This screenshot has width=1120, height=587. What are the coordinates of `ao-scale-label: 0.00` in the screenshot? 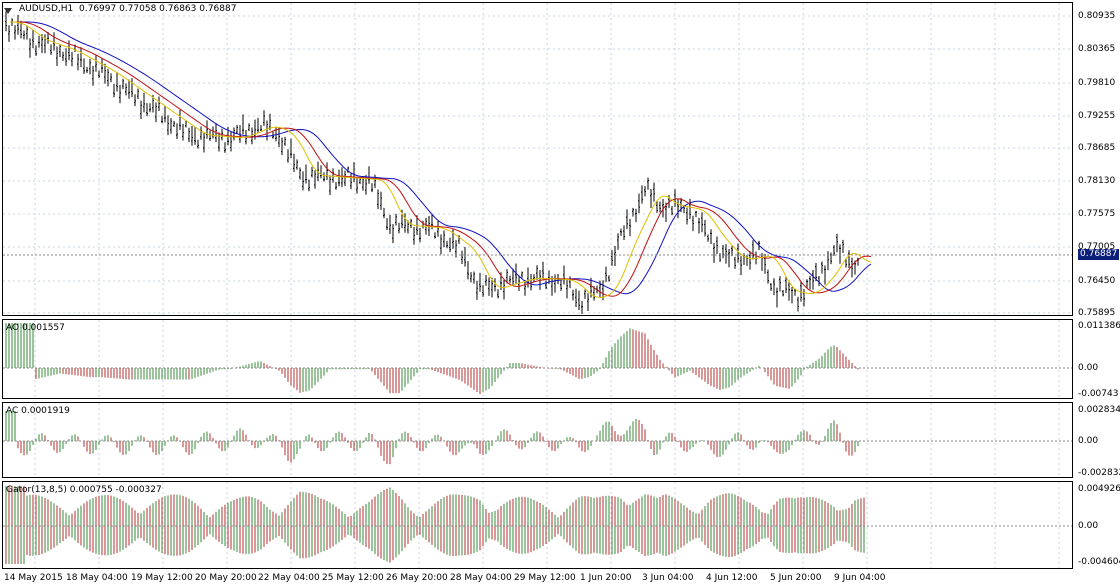 It's located at (1088, 368).